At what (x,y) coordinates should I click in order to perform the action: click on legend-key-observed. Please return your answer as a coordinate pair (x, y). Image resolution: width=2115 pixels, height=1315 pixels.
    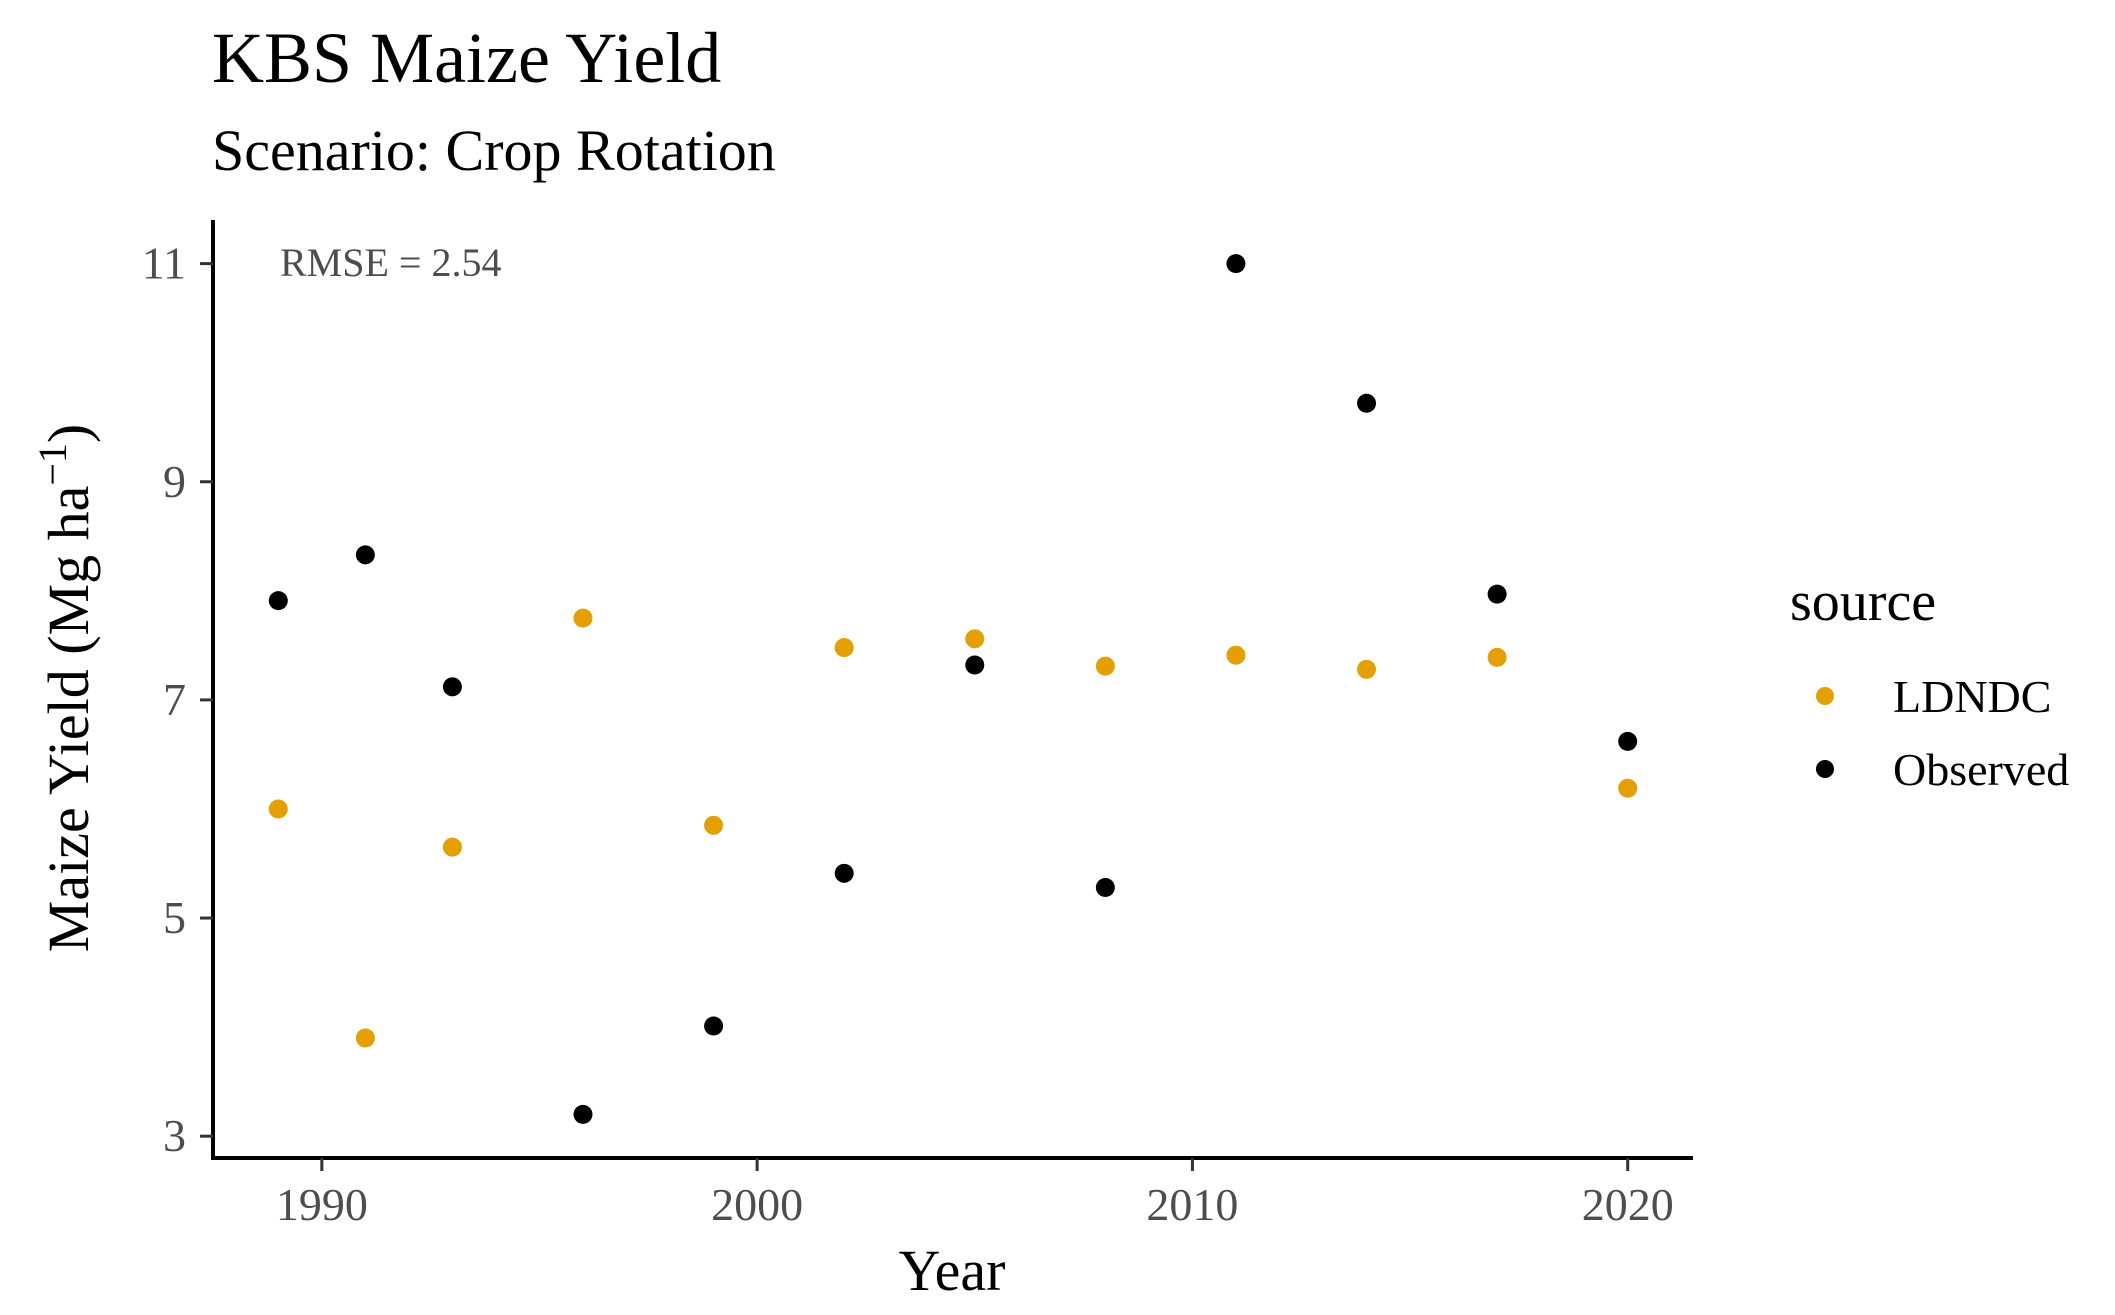
    Looking at the image, I should click on (1825, 769).